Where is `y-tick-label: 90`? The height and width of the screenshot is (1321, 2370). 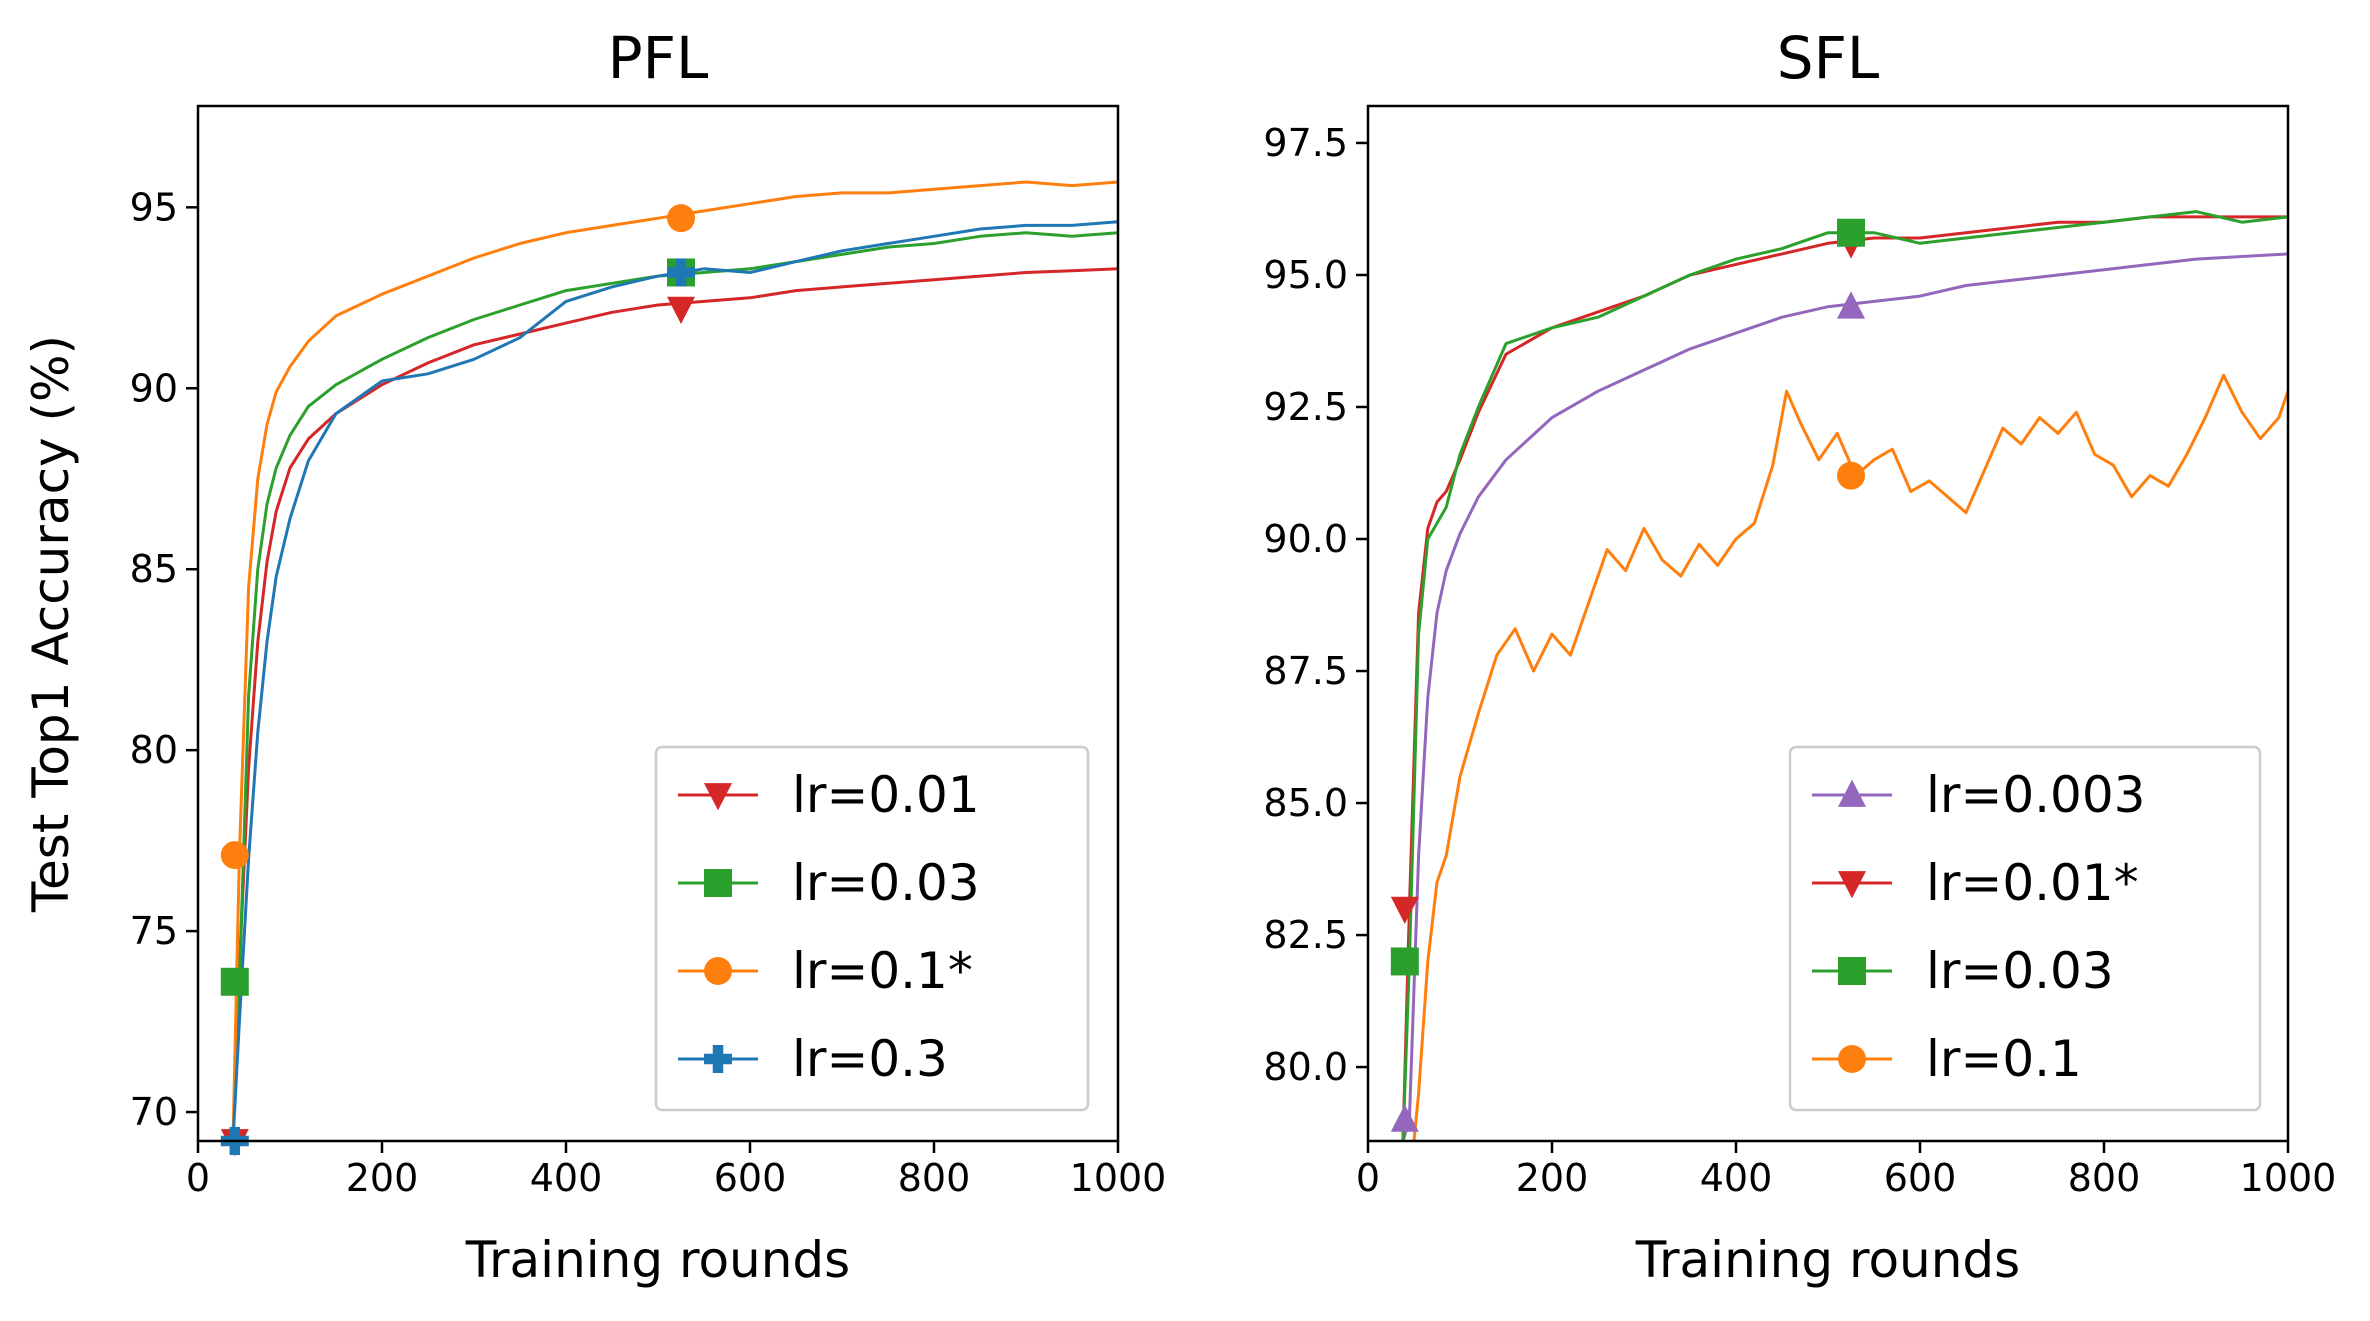
y-tick-label: 90 is located at coordinates (154, 388).